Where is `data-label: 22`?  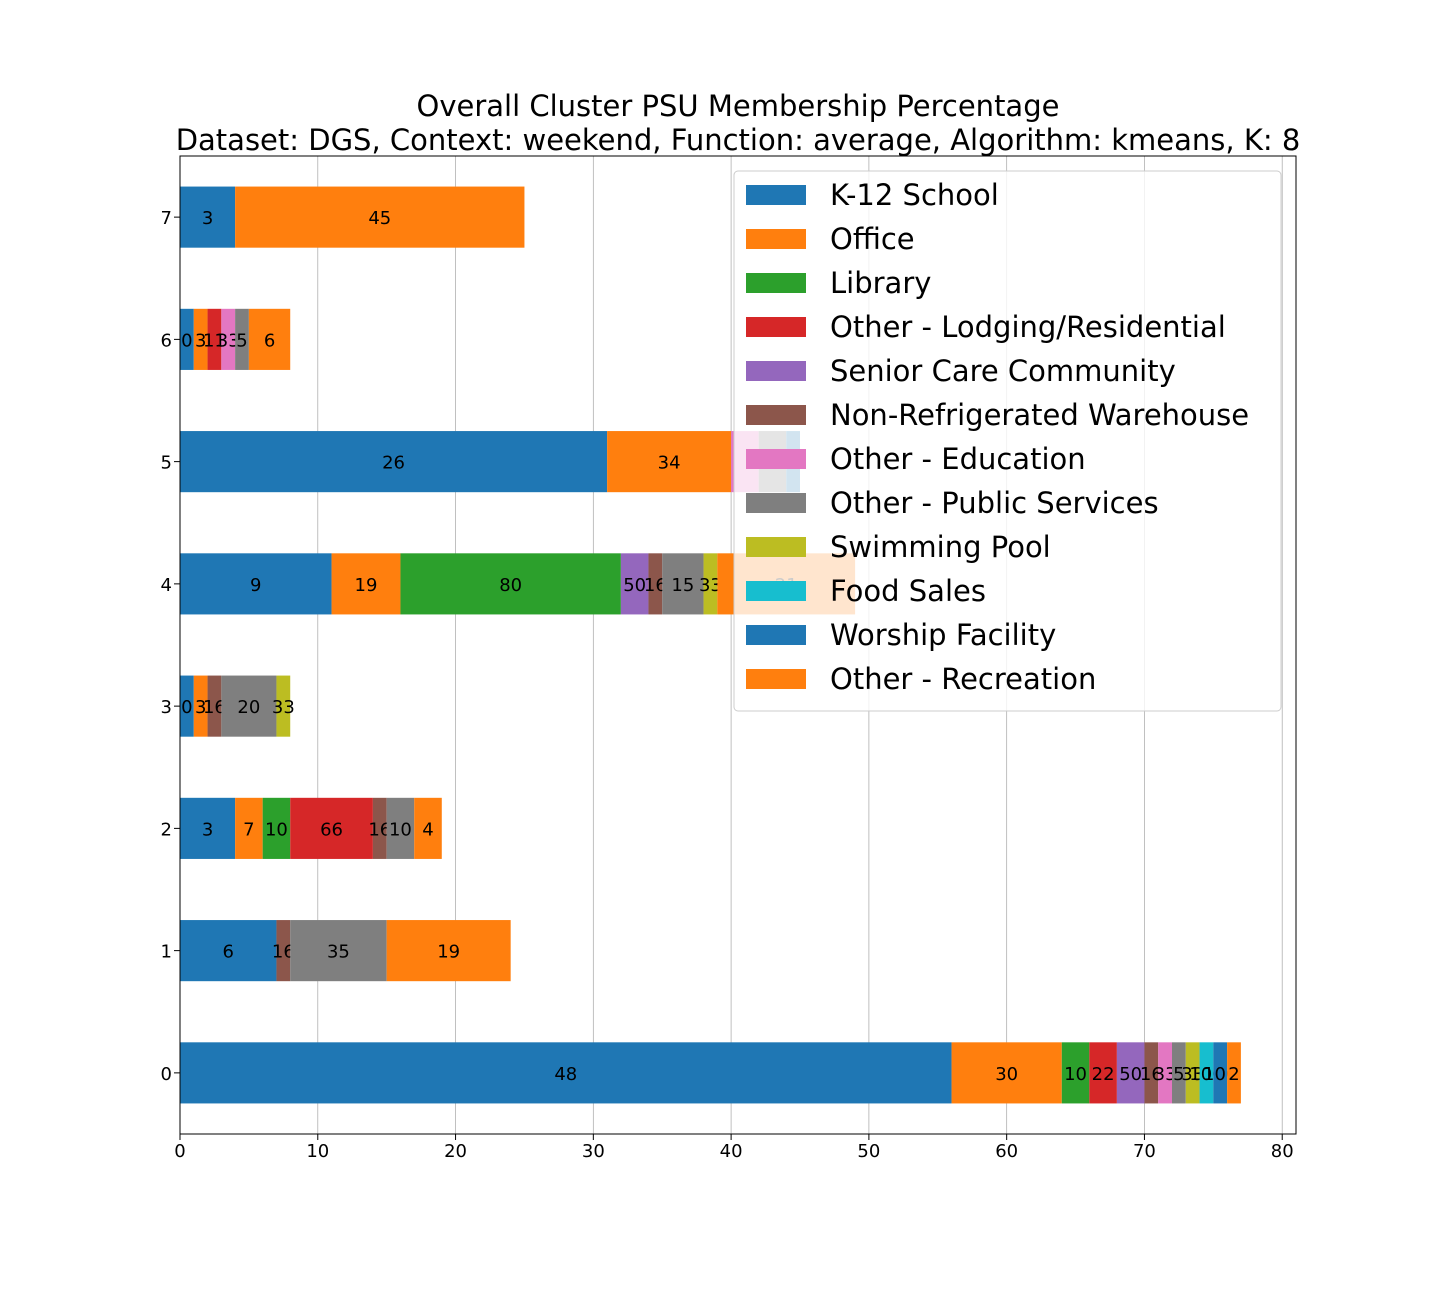
data-label: 22 is located at coordinates (1103, 1074).